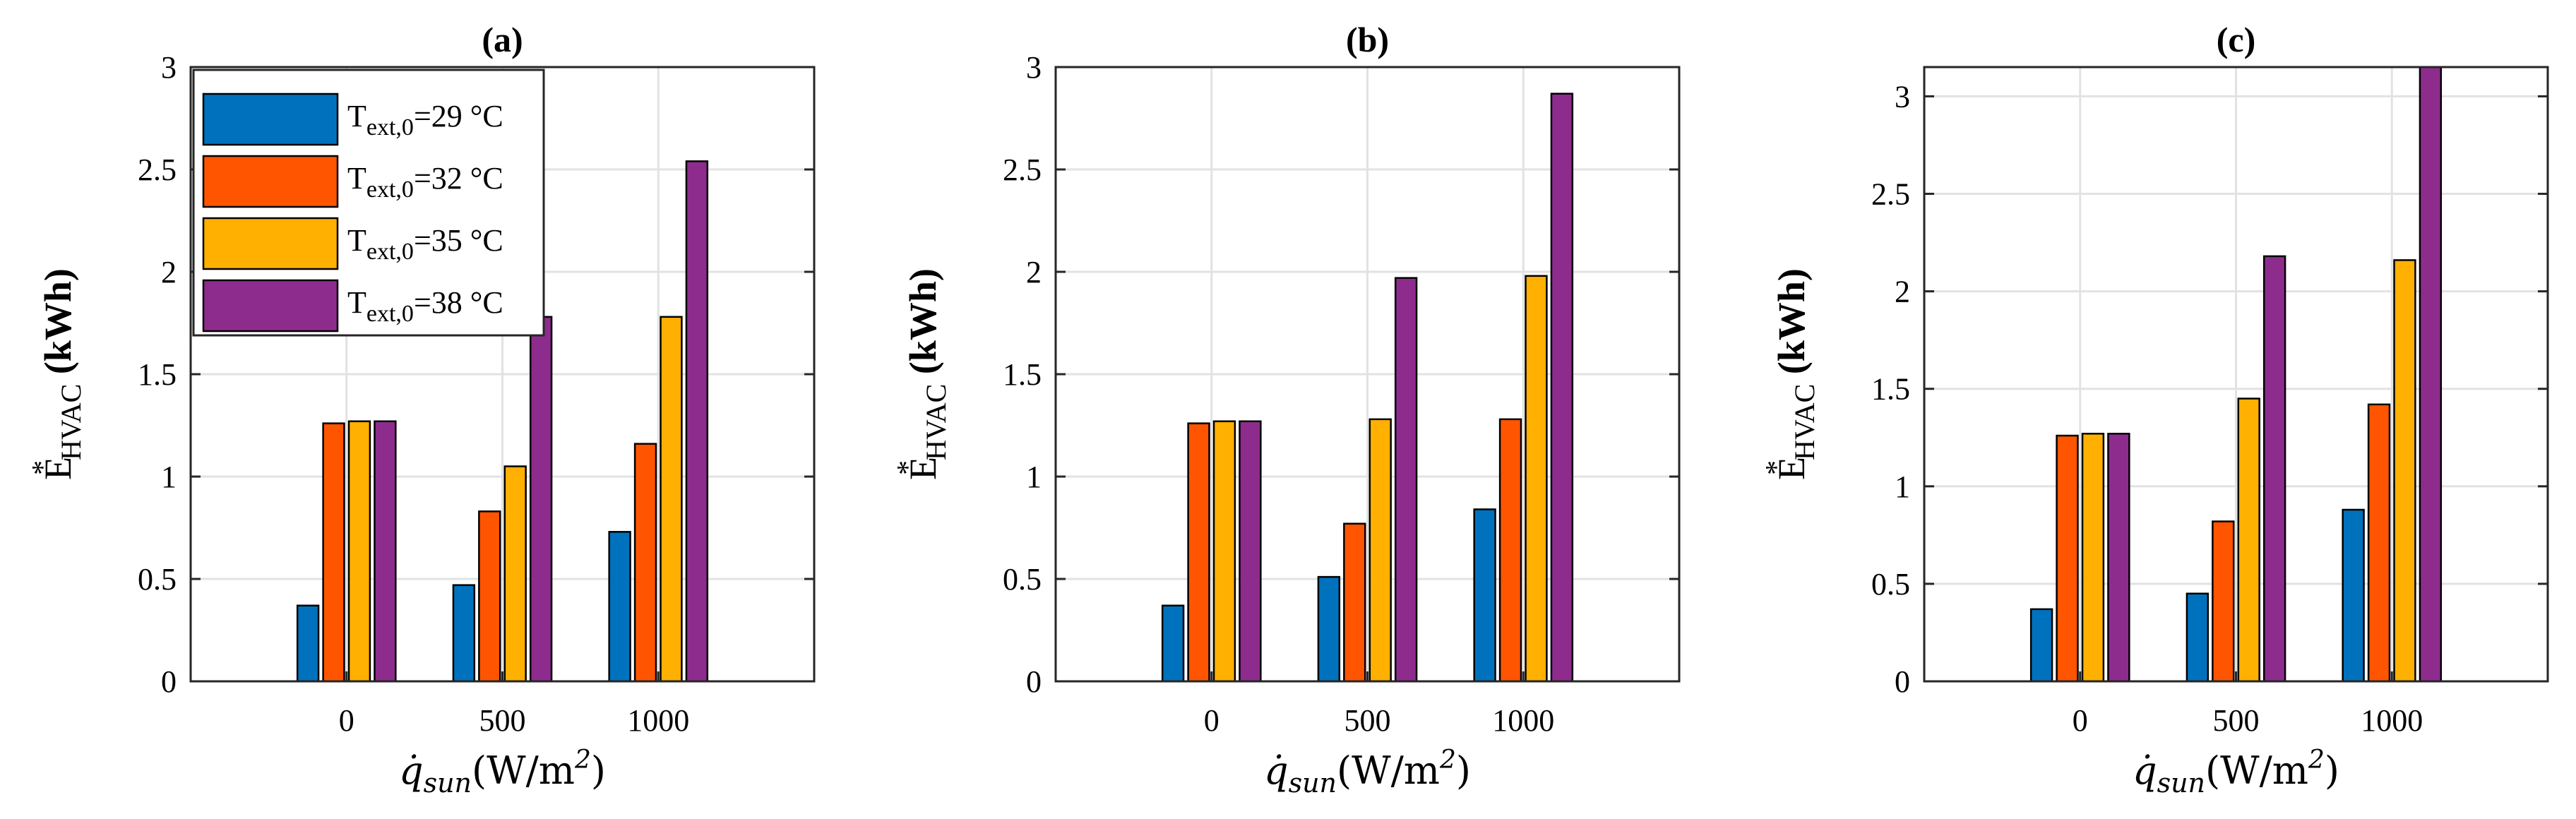 The width and height of the screenshot is (2576, 819). Describe the element at coordinates (2236, 39) in the screenshot. I see `panel-title: (c)` at that location.